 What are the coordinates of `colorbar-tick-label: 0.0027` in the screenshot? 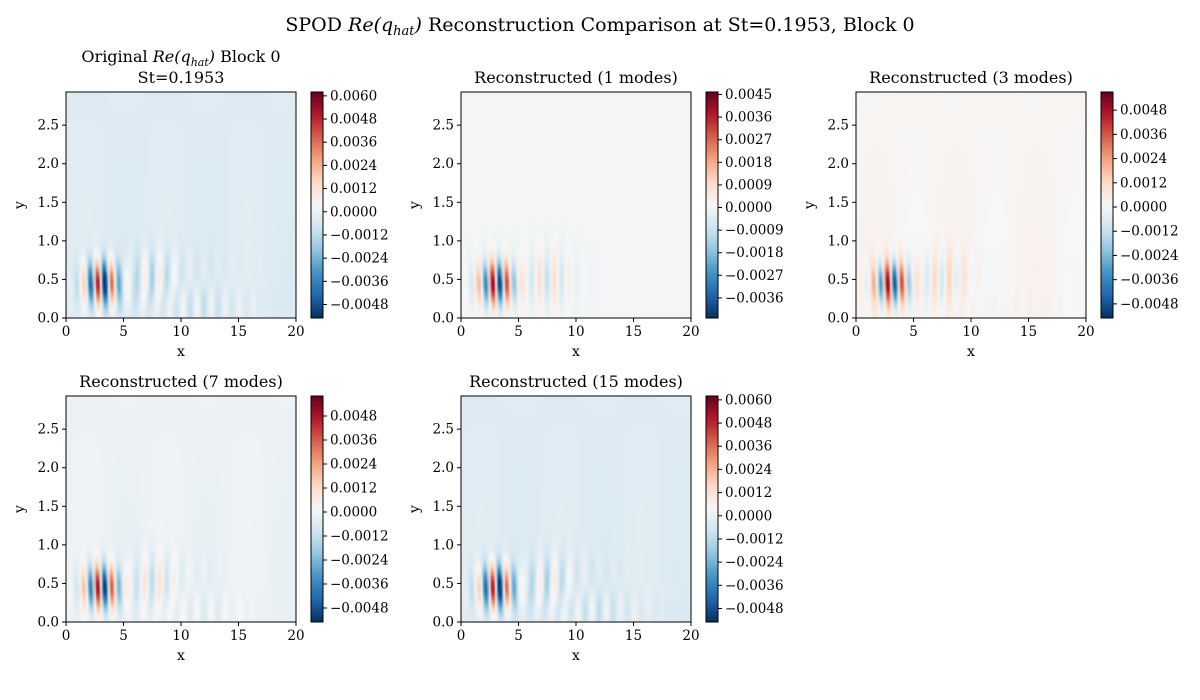 It's located at (748, 140).